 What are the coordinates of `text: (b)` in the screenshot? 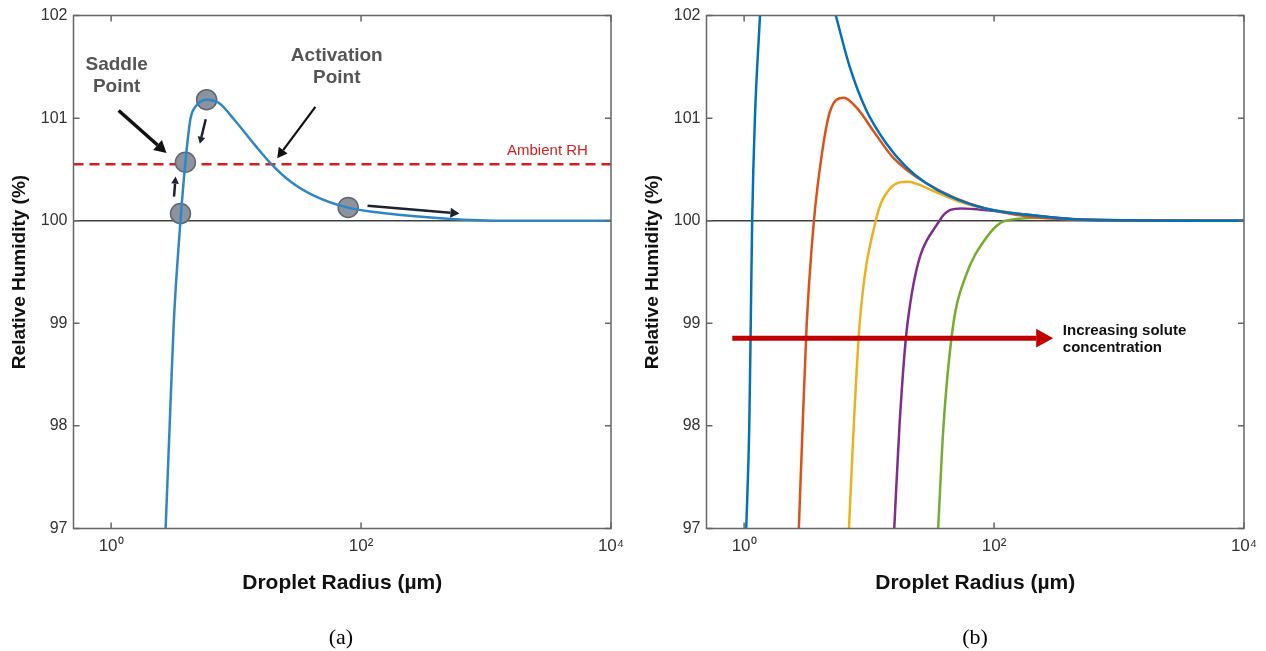 It's located at (975, 636).